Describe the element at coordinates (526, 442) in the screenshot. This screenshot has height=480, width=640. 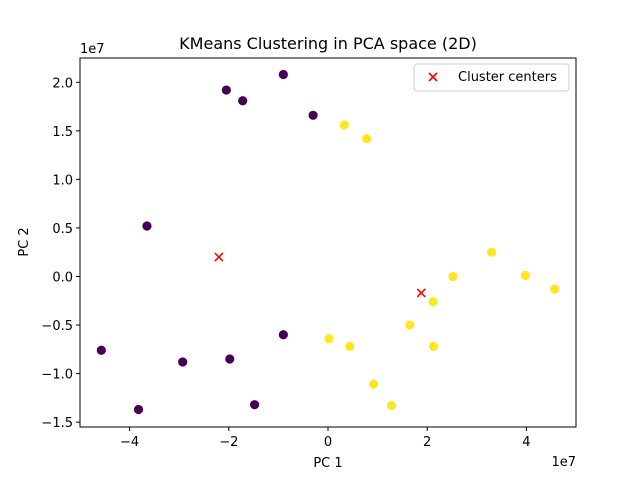
I see `x-tick-label-4: 4` at that location.